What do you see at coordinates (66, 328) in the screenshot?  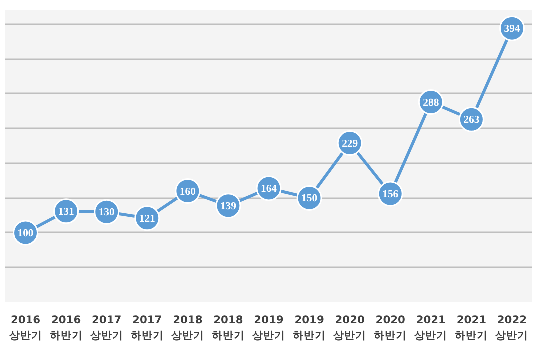 I see `x-tick-label: 2016 하반기` at bounding box center [66, 328].